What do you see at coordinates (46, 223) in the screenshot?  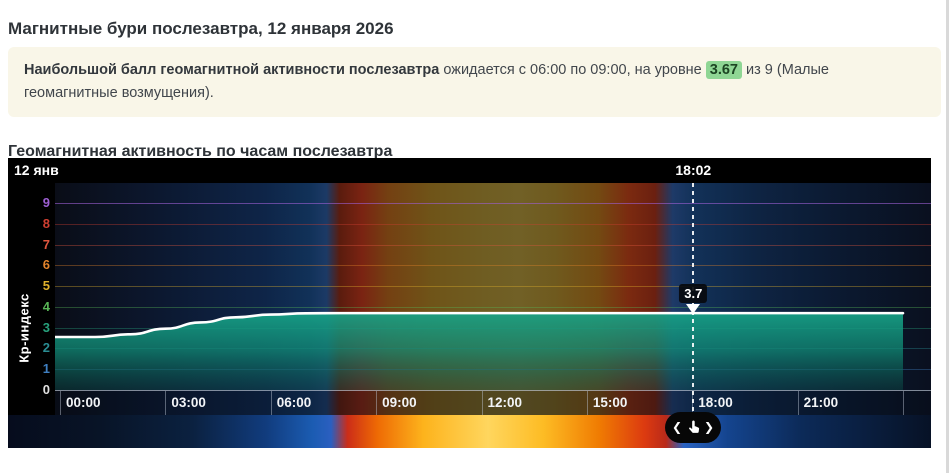 I see `y-tick-label-8: 8` at bounding box center [46, 223].